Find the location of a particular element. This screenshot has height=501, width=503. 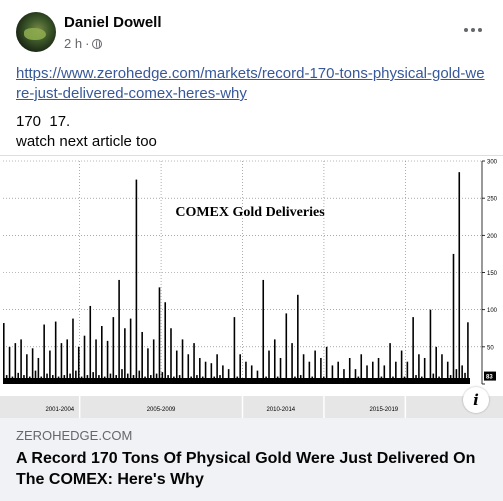

more-options-icon is located at coordinates (473, 30).